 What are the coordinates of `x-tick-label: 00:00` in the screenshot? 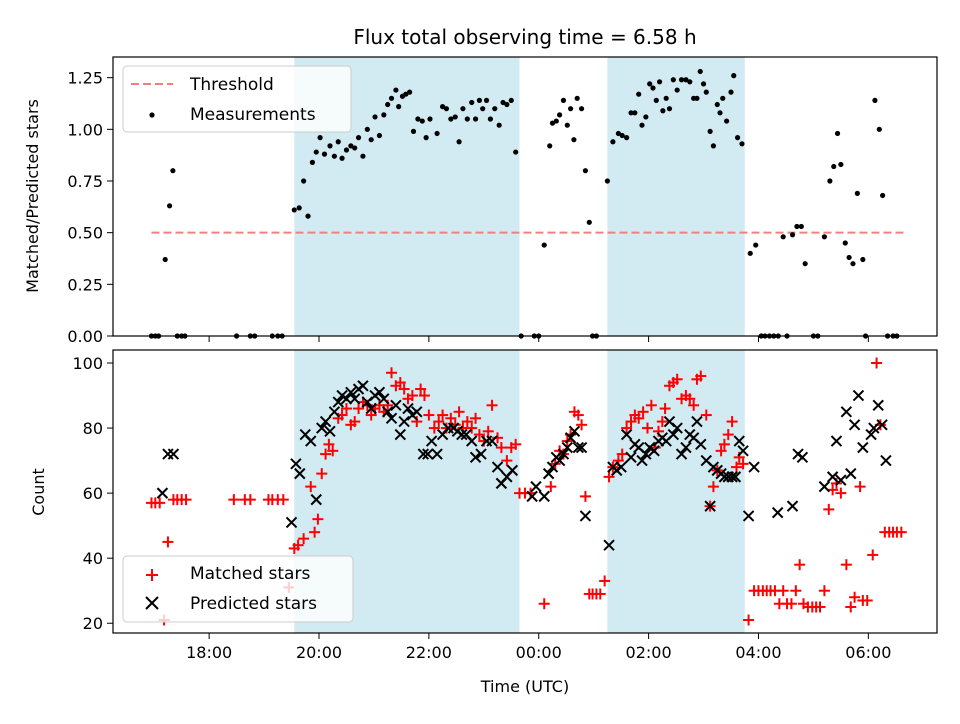 It's located at (539, 652).